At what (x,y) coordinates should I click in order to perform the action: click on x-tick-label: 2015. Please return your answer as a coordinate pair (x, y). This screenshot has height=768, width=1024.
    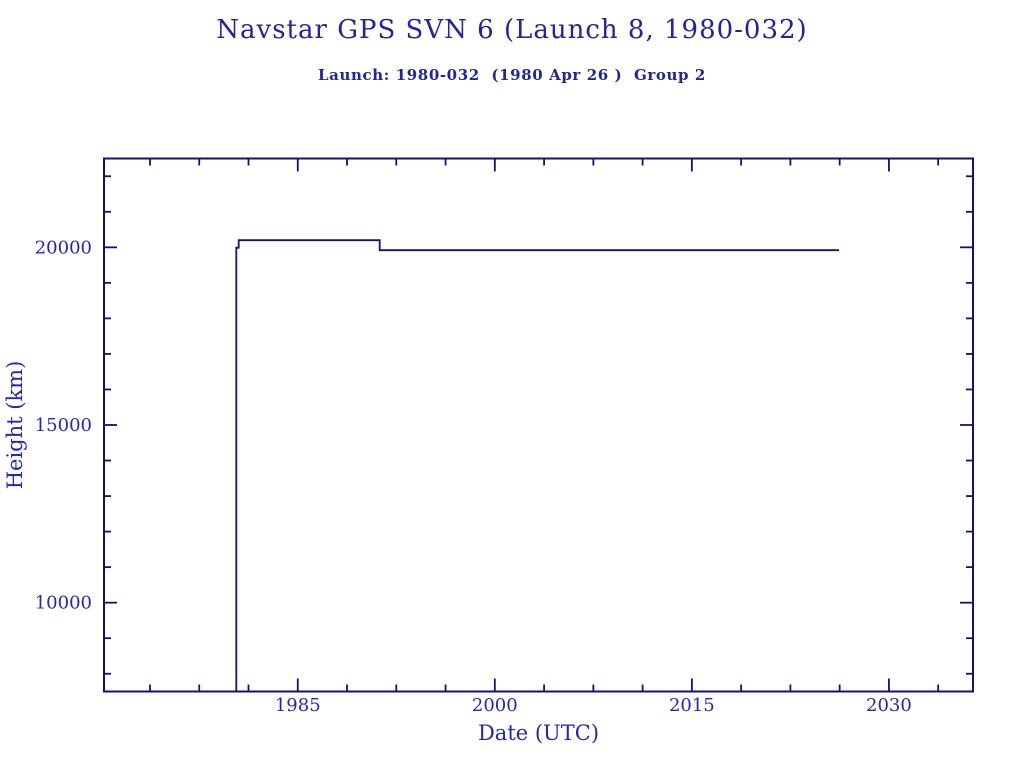
    Looking at the image, I should click on (692, 705).